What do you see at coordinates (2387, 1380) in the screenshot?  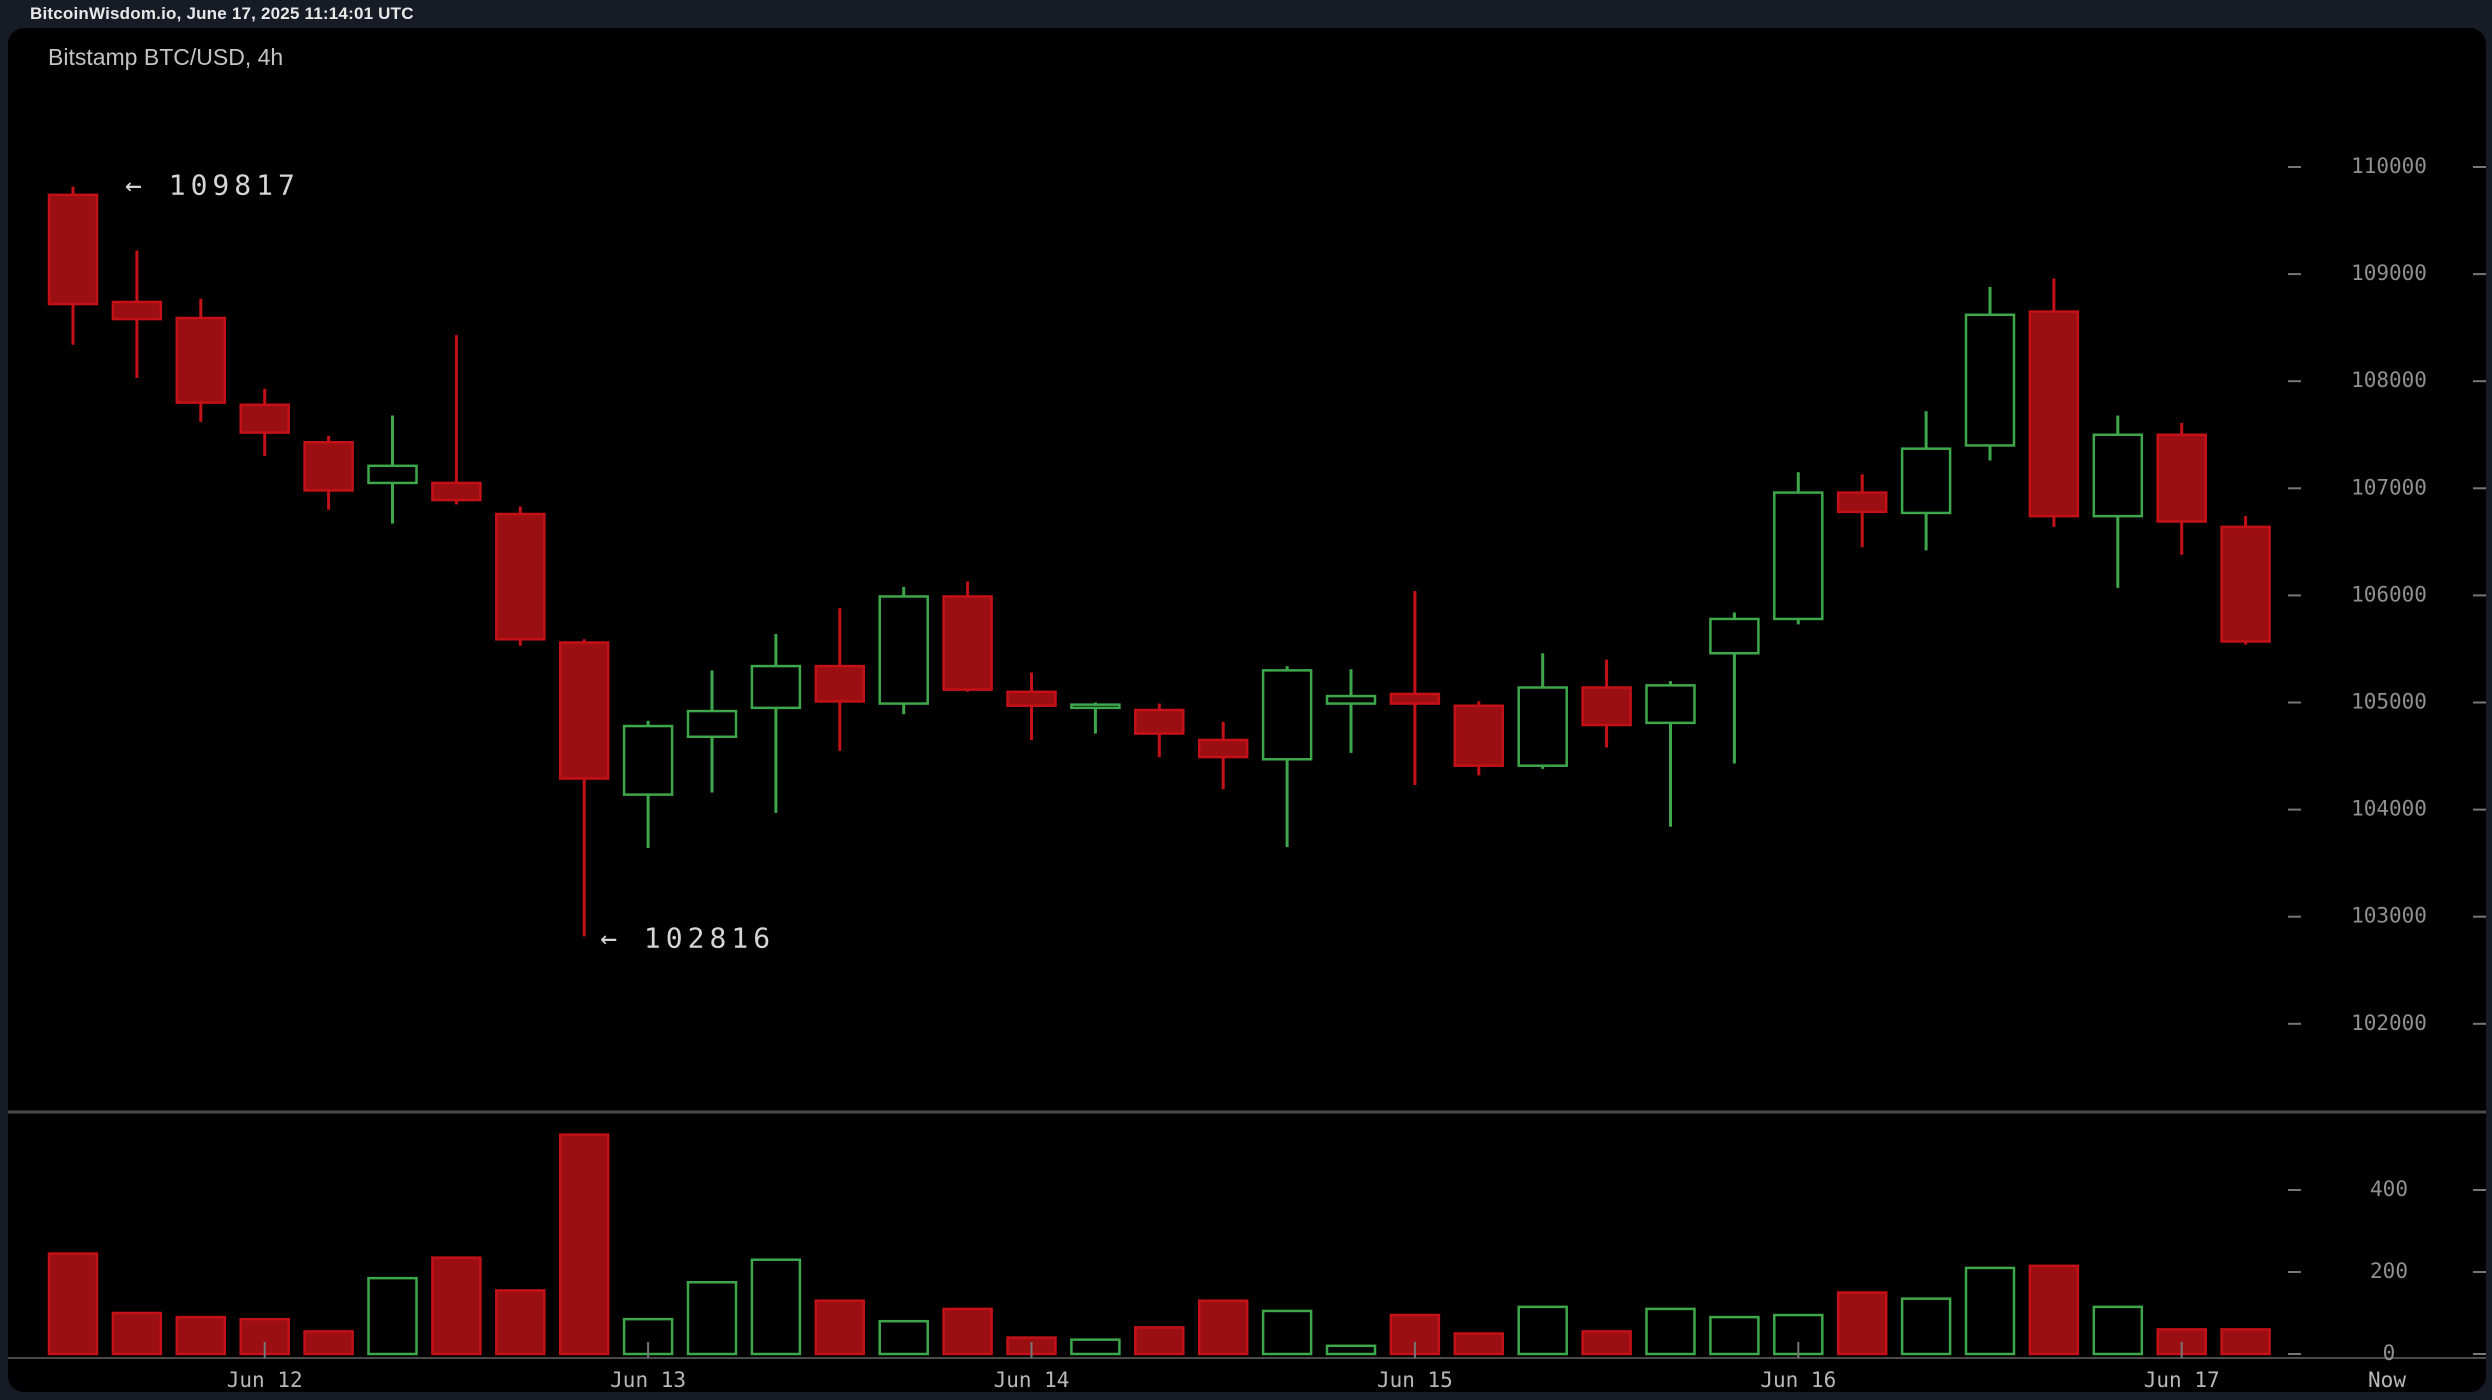 I see `now-label: Now` at bounding box center [2387, 1380].